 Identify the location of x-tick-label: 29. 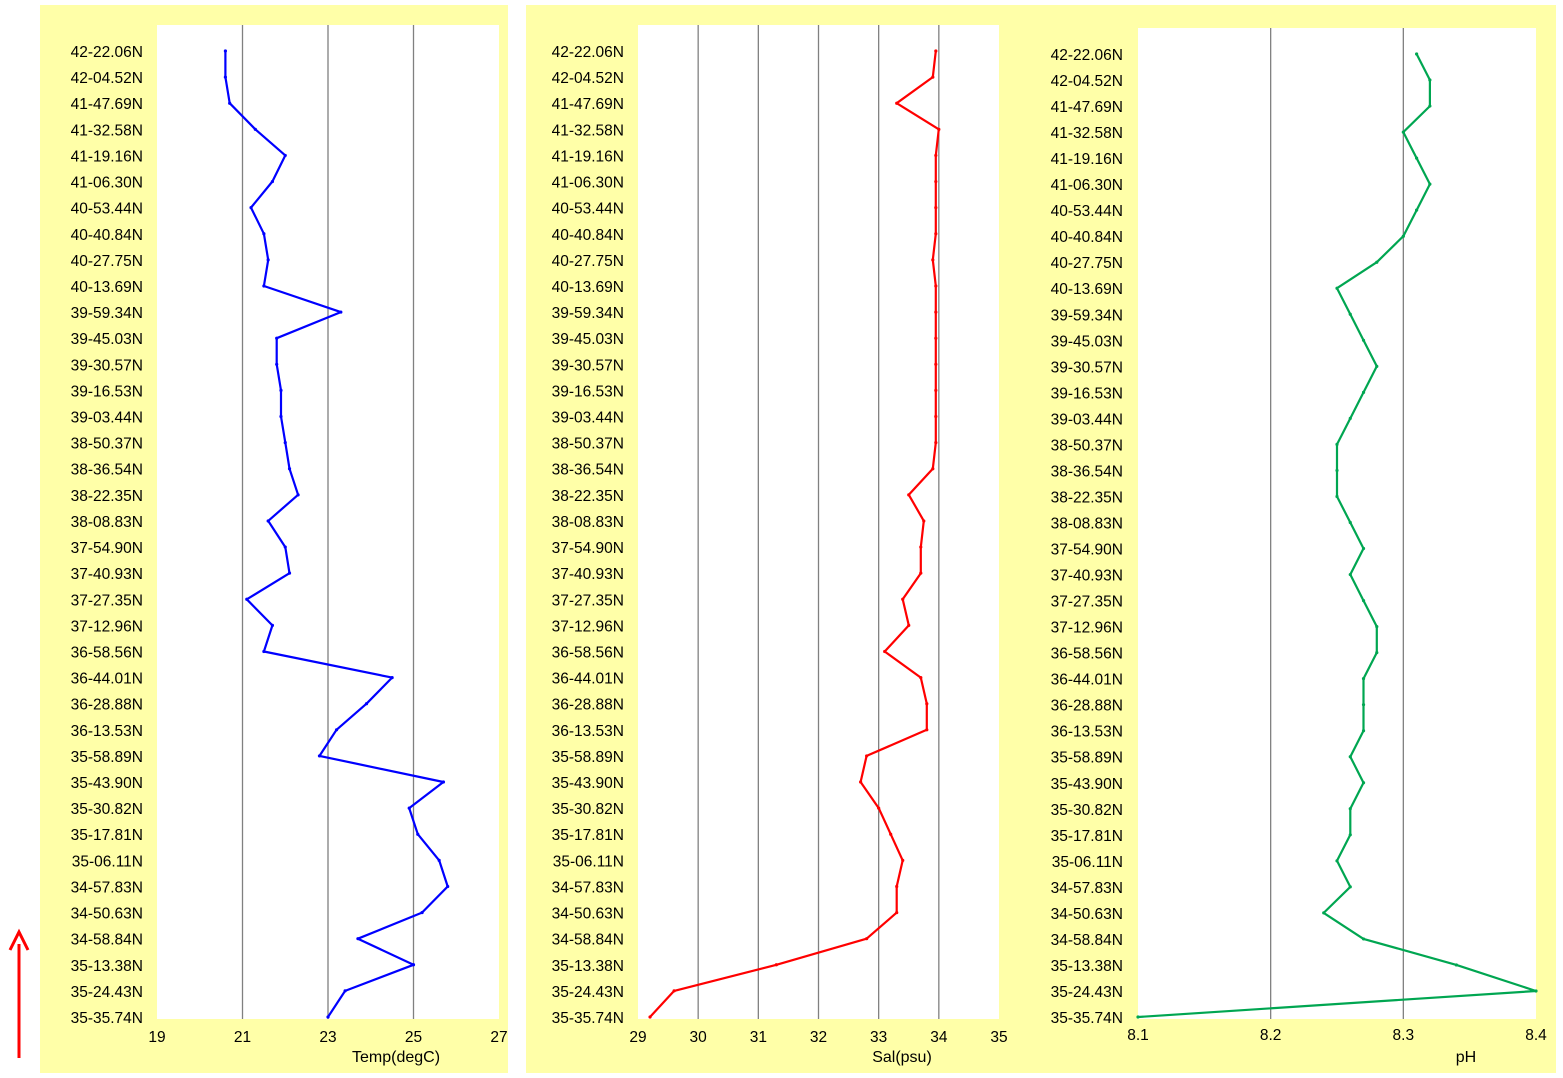
(637, 1037).